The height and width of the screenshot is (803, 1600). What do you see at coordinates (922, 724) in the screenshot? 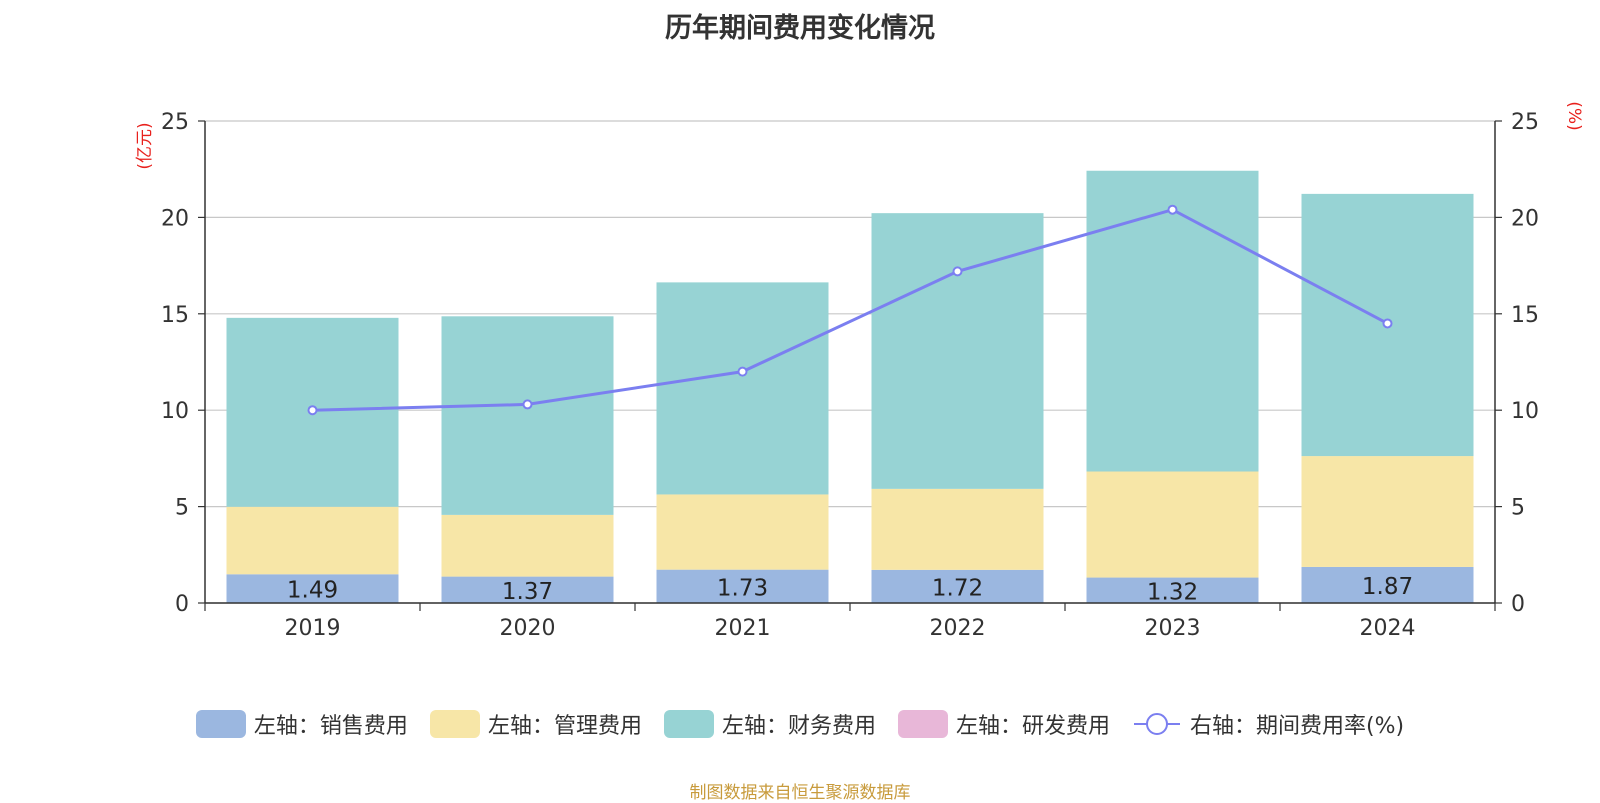
I see `legend-swatch-rnd` at bounding box center [922, 724].